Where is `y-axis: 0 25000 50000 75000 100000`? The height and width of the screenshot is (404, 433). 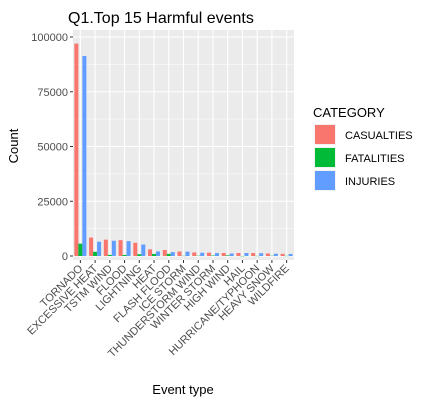
y-axis: 0 25000 50000 75000 100000 is located at coordinates (52, 147).